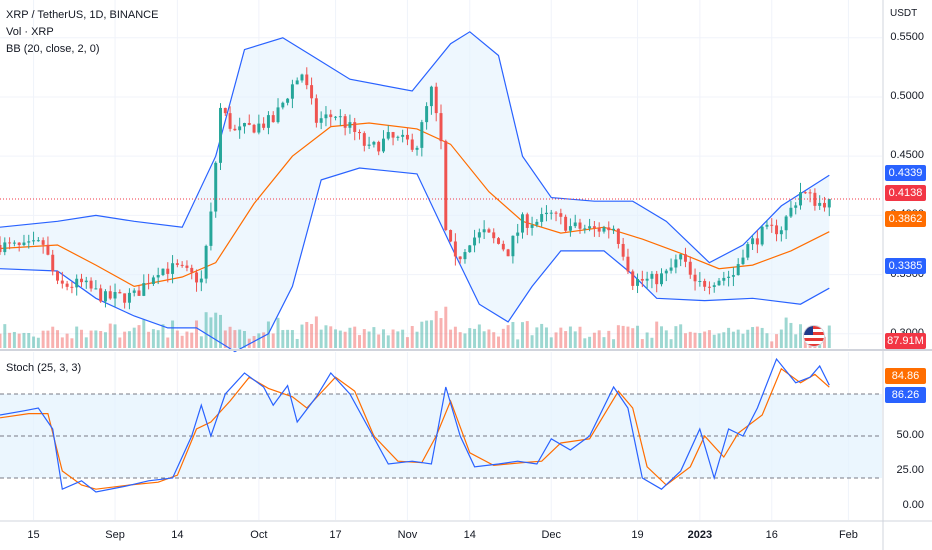  I want to click on bb-lower-badge: 0.3385, so click(905, 266).